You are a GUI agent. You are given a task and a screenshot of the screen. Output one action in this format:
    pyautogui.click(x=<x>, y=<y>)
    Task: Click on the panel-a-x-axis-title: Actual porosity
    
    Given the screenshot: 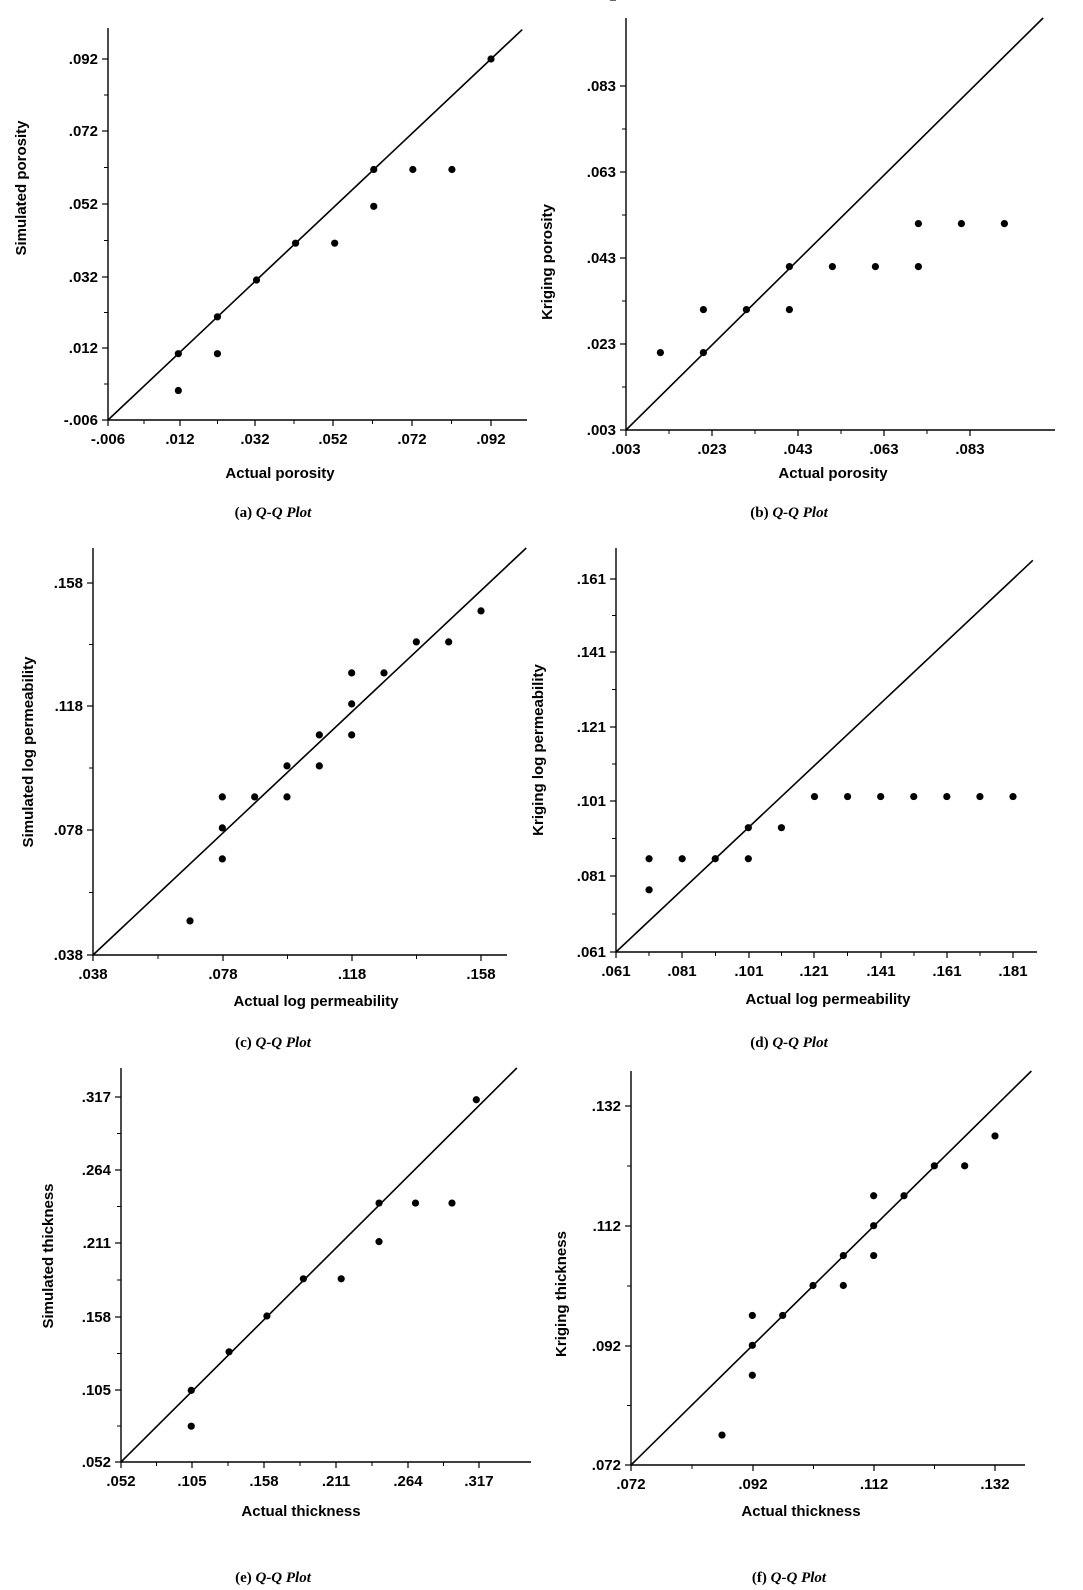 What is the action you would take?
    pyautogui.click(x=280, y=473)
    